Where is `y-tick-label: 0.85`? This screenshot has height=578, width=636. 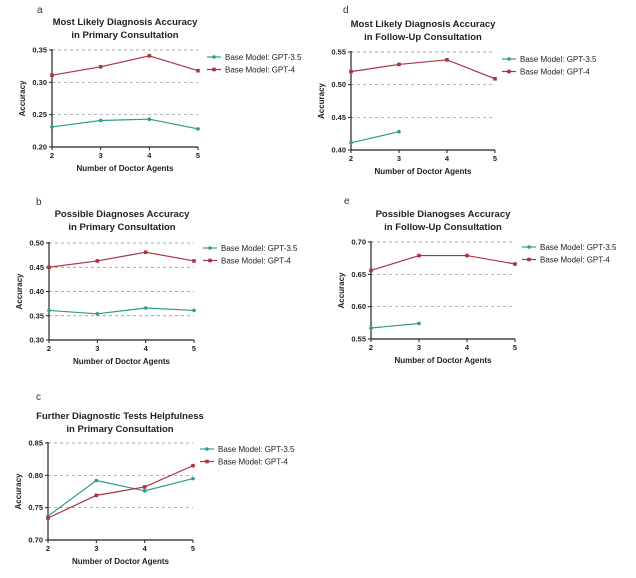
y-tick-label: 0.85 is located at coordinates (35, 443).